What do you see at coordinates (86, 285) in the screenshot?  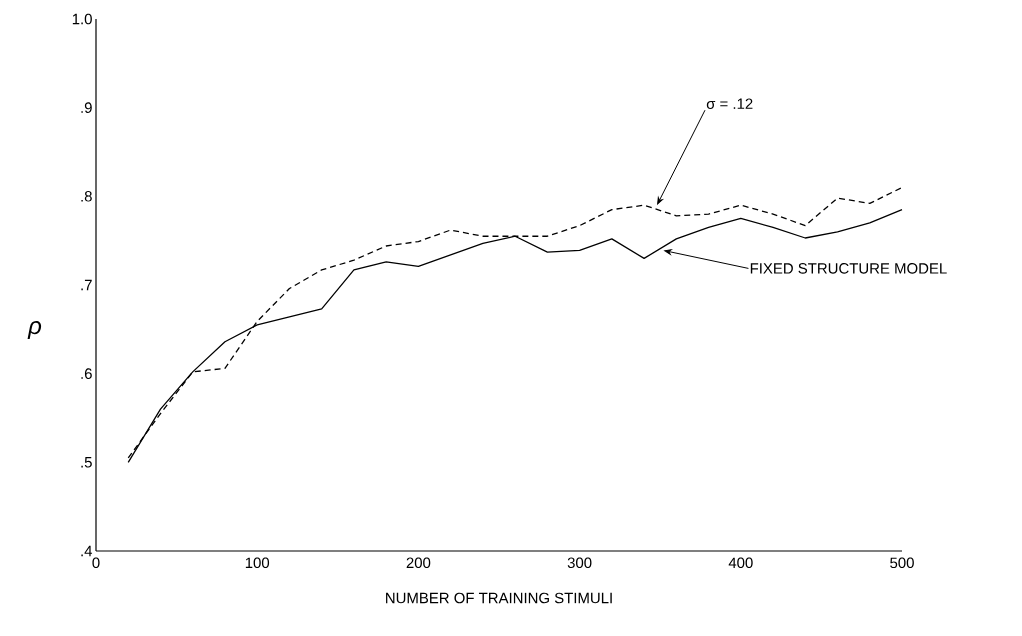 I see `y-tick-label: .7` at bounding box center [86, 285].